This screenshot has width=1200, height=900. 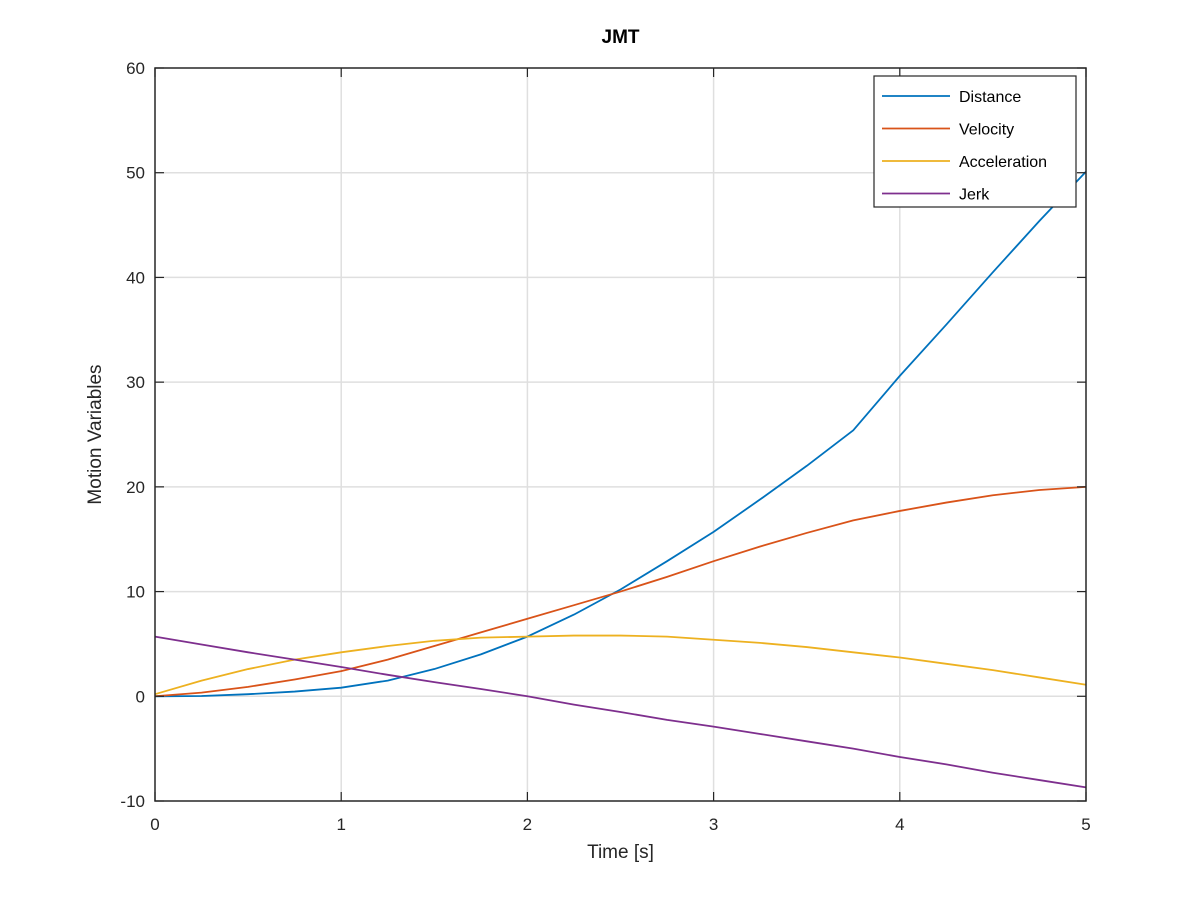 I want to click on legend: Distance Velocity Acceleration Jerk, so click(x=975, y=141).